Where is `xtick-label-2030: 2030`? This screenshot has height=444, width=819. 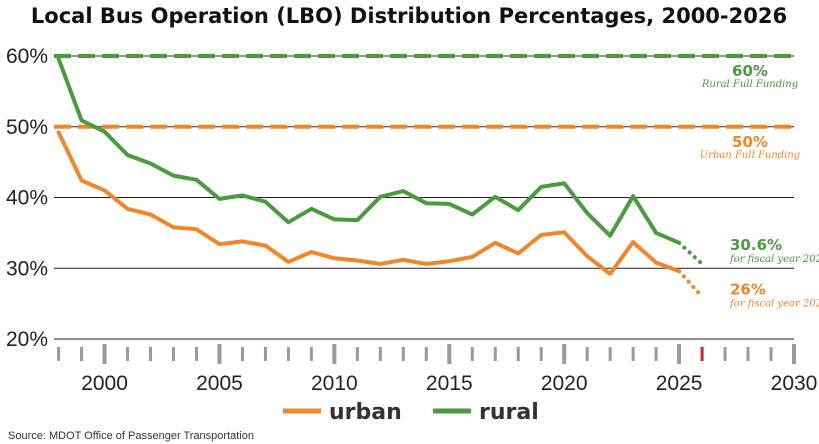 xtick-label-2030: 2030 is located at coordinates (794, 383).